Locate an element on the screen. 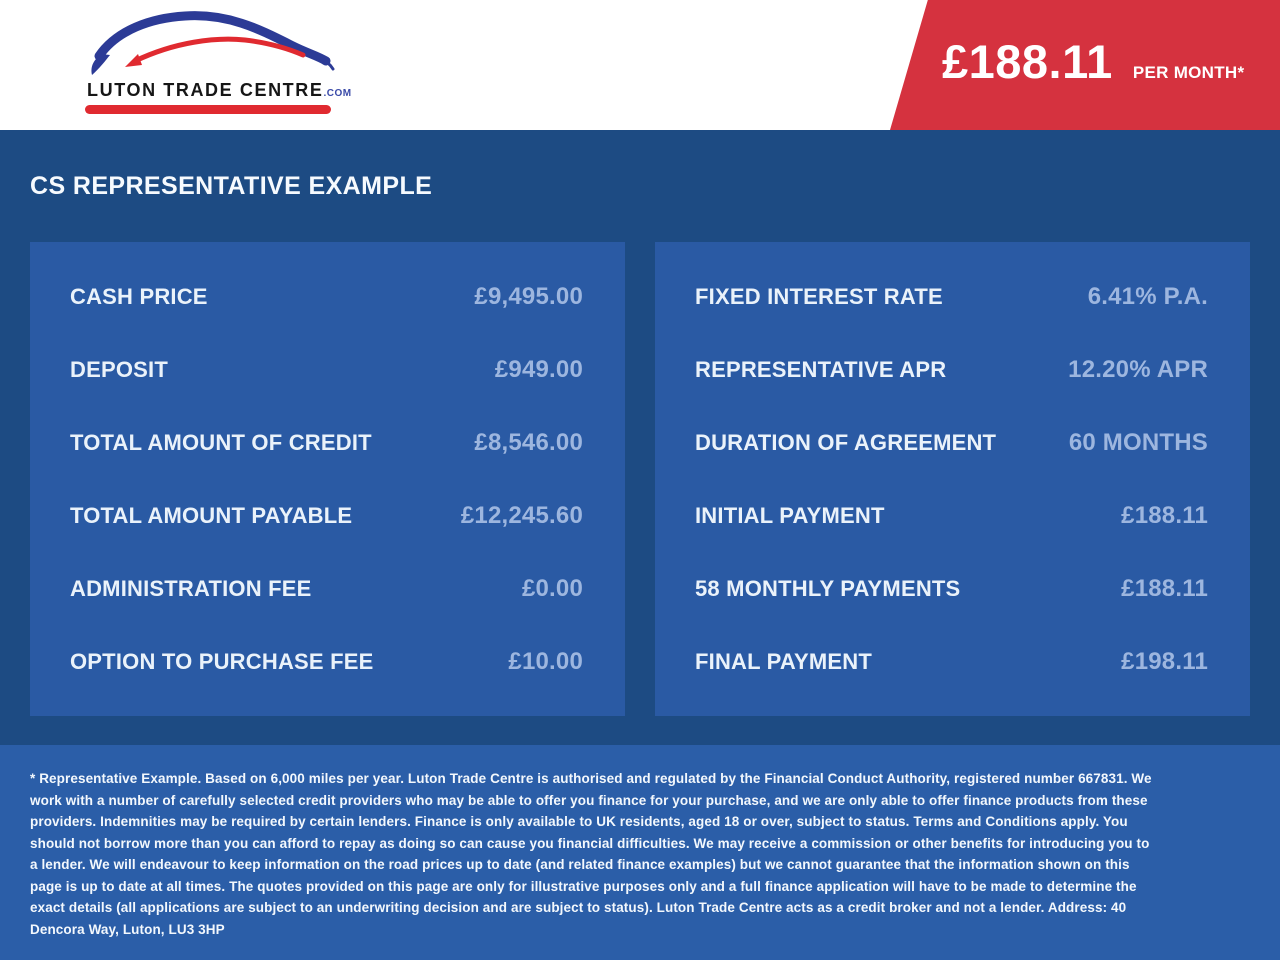 This screenshot has height=960, width=1280. finance-row: 58 MONTHLY PAYMENTS £188.11 is located at coordinates (951, 588).